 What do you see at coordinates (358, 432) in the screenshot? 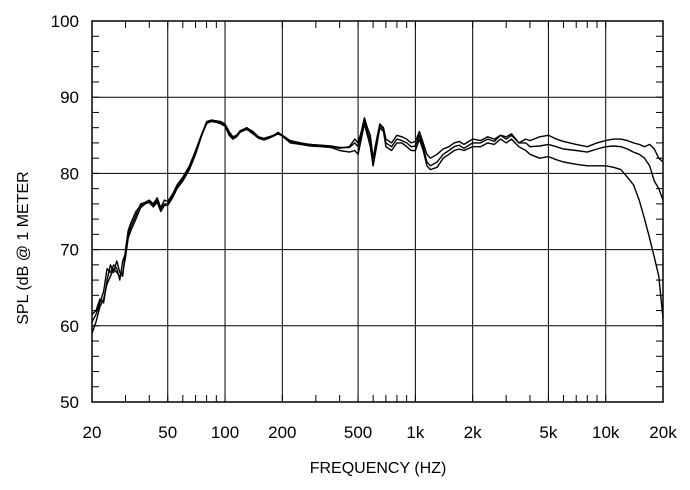
I see `x-tick-label: 500` at bounding box center [358, 432].